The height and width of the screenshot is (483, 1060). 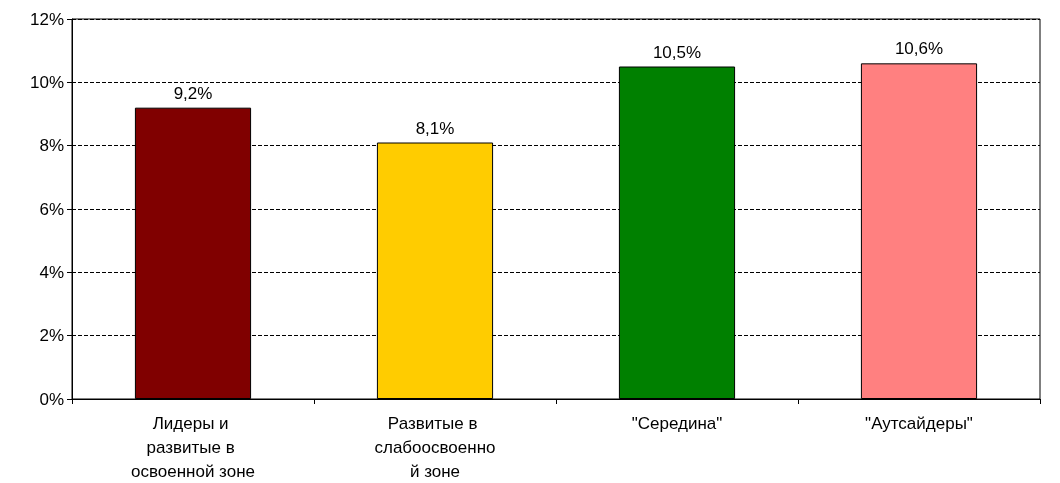 What do you see at coordinates (51, 209) in the screenshot?
I see `y-tick-label: 6%` at bounding box center [51, 209].